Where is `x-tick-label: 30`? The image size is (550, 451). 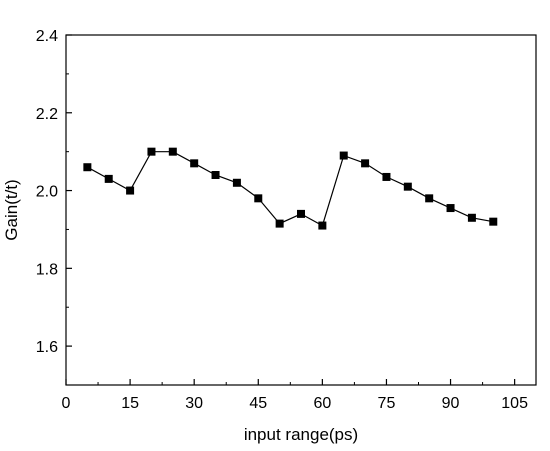
x-tick-label: 30 is located at coordinates (194, 403).